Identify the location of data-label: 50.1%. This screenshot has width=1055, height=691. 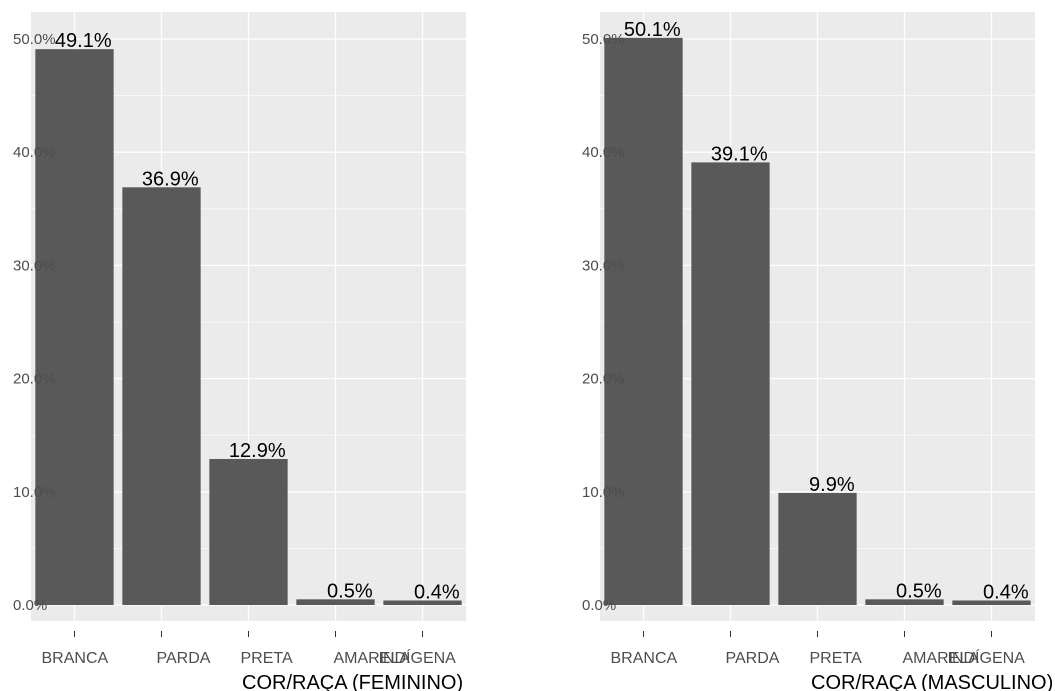
(652, 30).